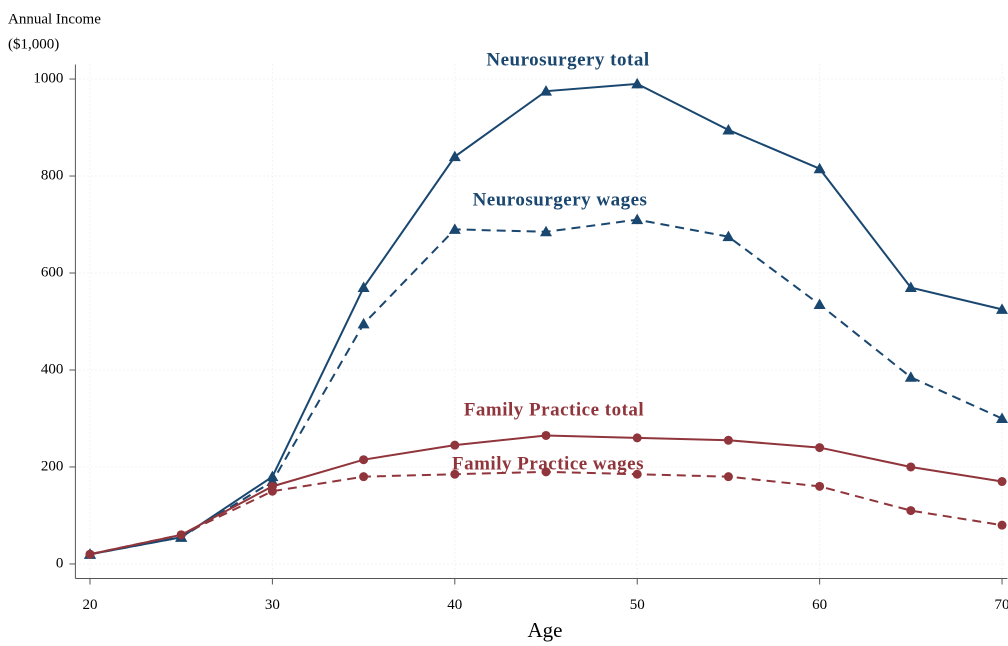 The image size is (1008, 646). What do you see at coordinates (548, 463) in the screenshot?
I see `series-label: Family Practice wages` at bounding box center [548, 463].